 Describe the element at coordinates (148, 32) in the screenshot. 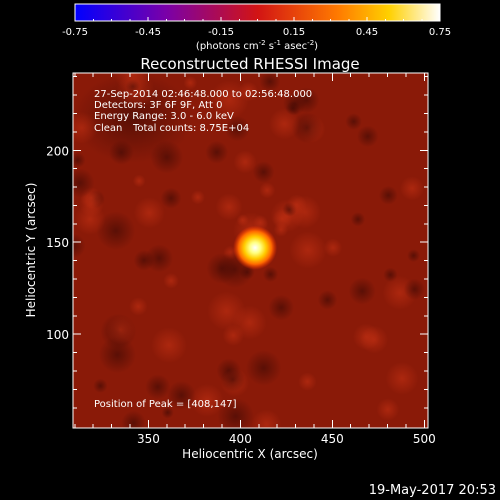

I see `colorbar-tick-label: -0.45` at that location.